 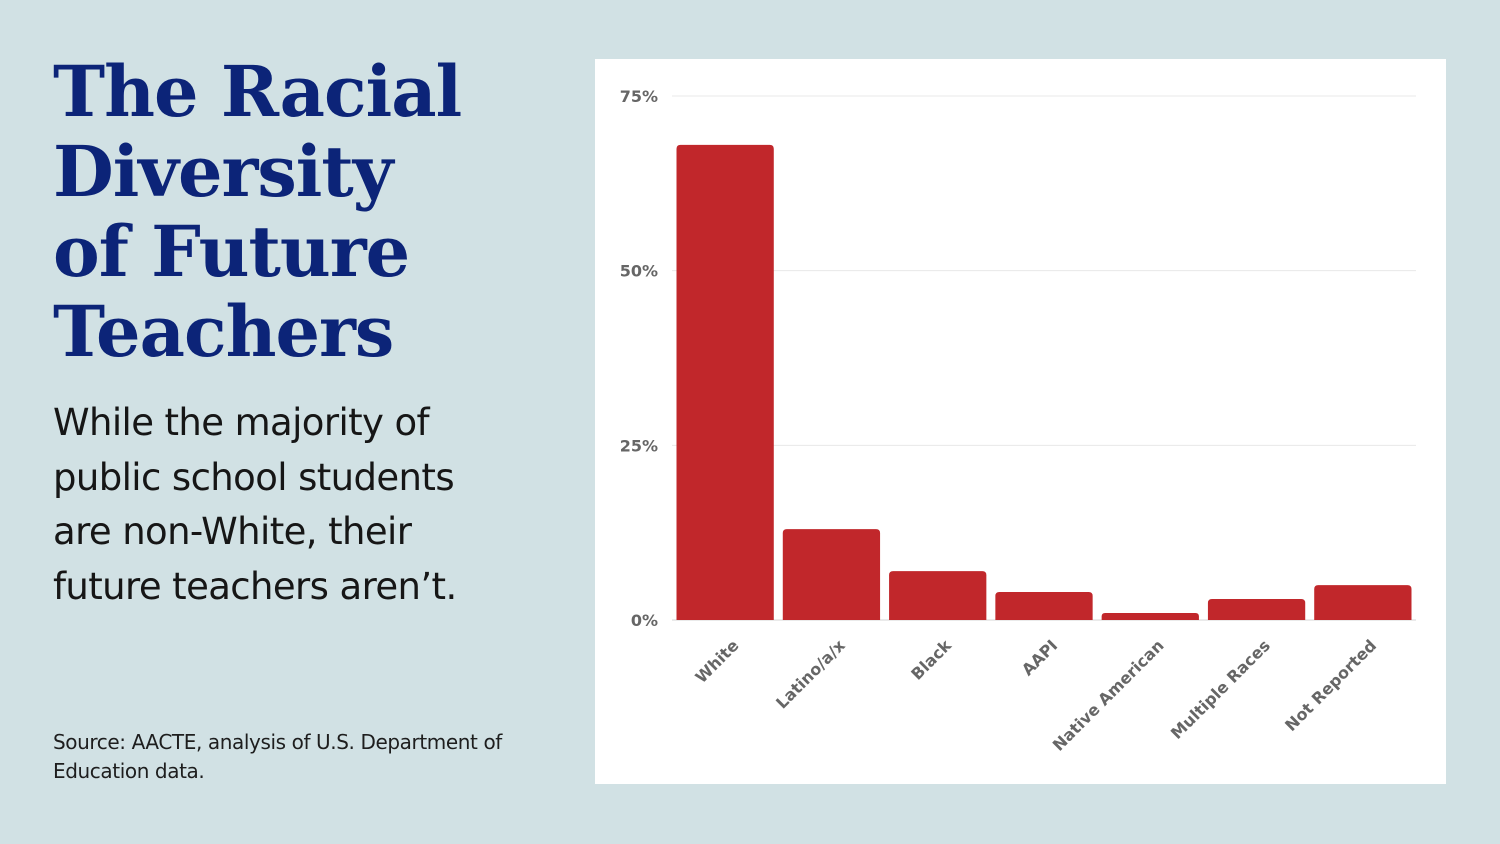 I want to click on bar-aapi, so click(x=1044, y=606).